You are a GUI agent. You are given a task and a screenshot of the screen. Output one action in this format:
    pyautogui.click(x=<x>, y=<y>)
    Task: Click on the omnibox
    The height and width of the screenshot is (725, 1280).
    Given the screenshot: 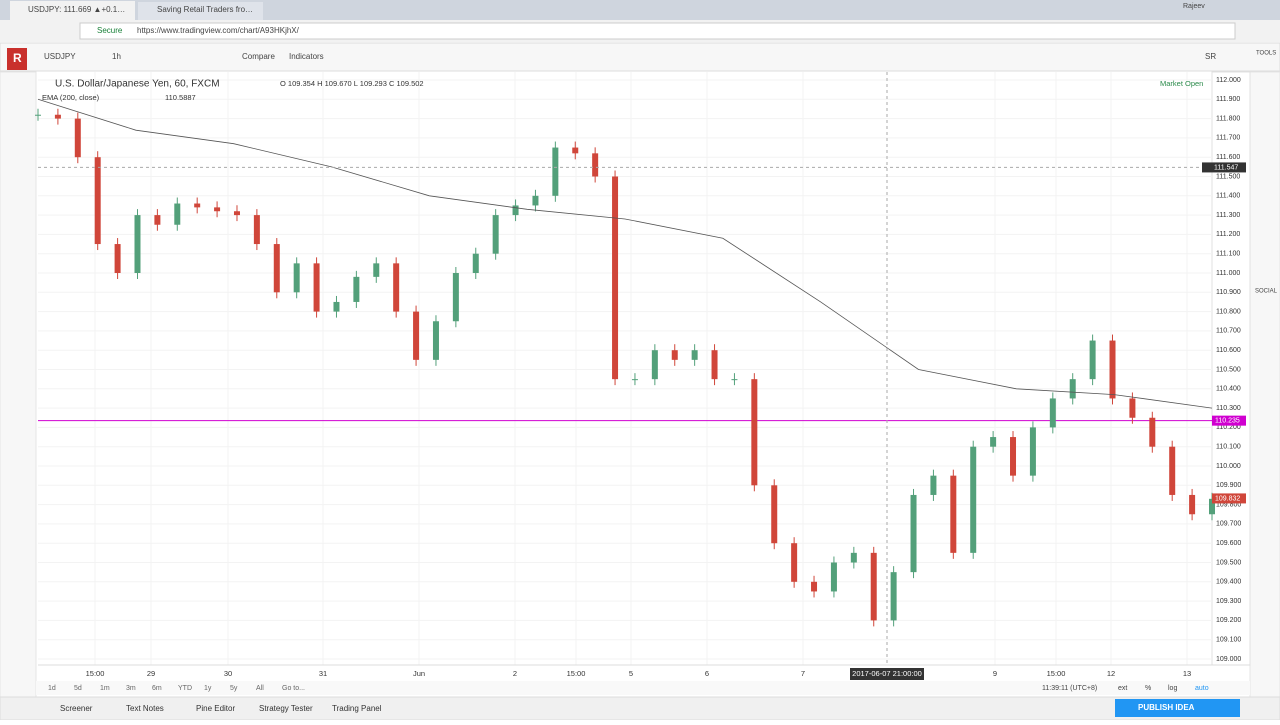 What is the action you would take?
    pyautogui.click(x=657, y=31)
    